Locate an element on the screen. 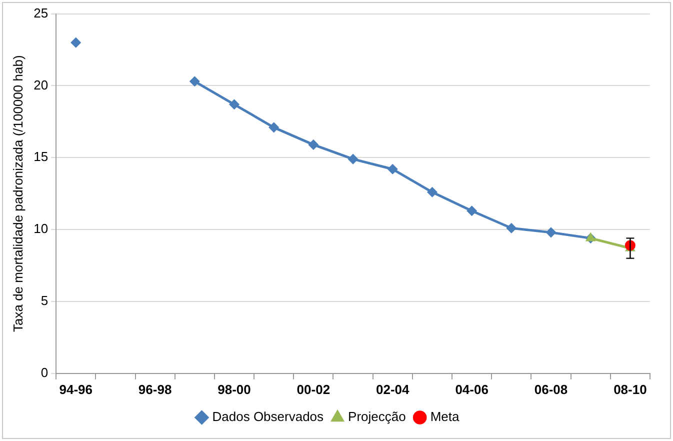 The image size is (673, 441). x-tick-label: 00-02 is located at coordinates (313, 389).